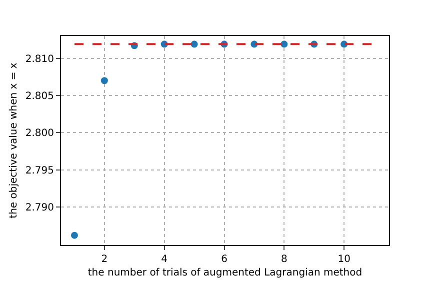 This screenshot has width=432, height=288. Describe the element at coordinates (225, 273) in the screenshot. I see `x-axis-title: the number of trials of augmented Lagrangian method` at that location.